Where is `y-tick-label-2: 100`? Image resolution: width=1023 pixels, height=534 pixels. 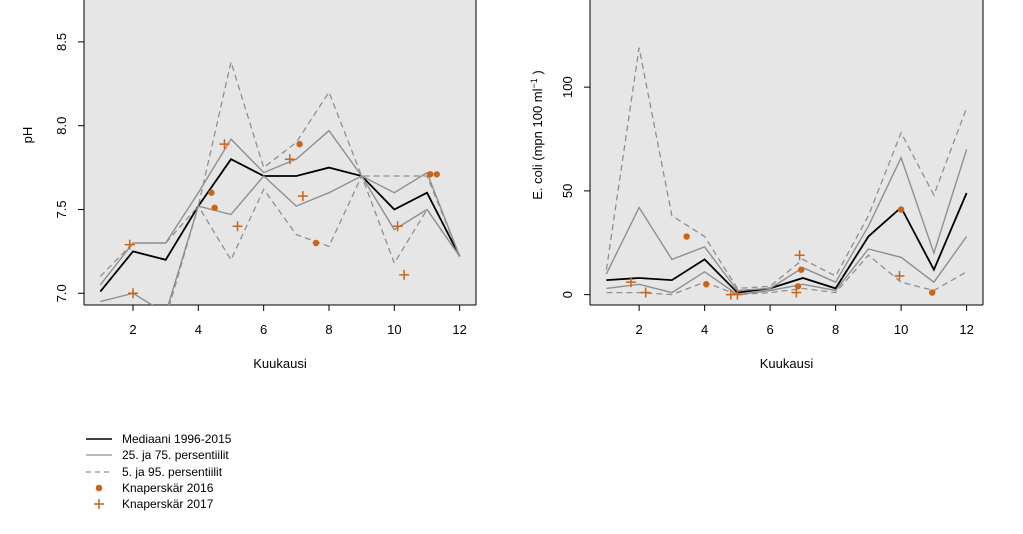
y-tick-label-2: 100 is located at coordinates (567, 87).